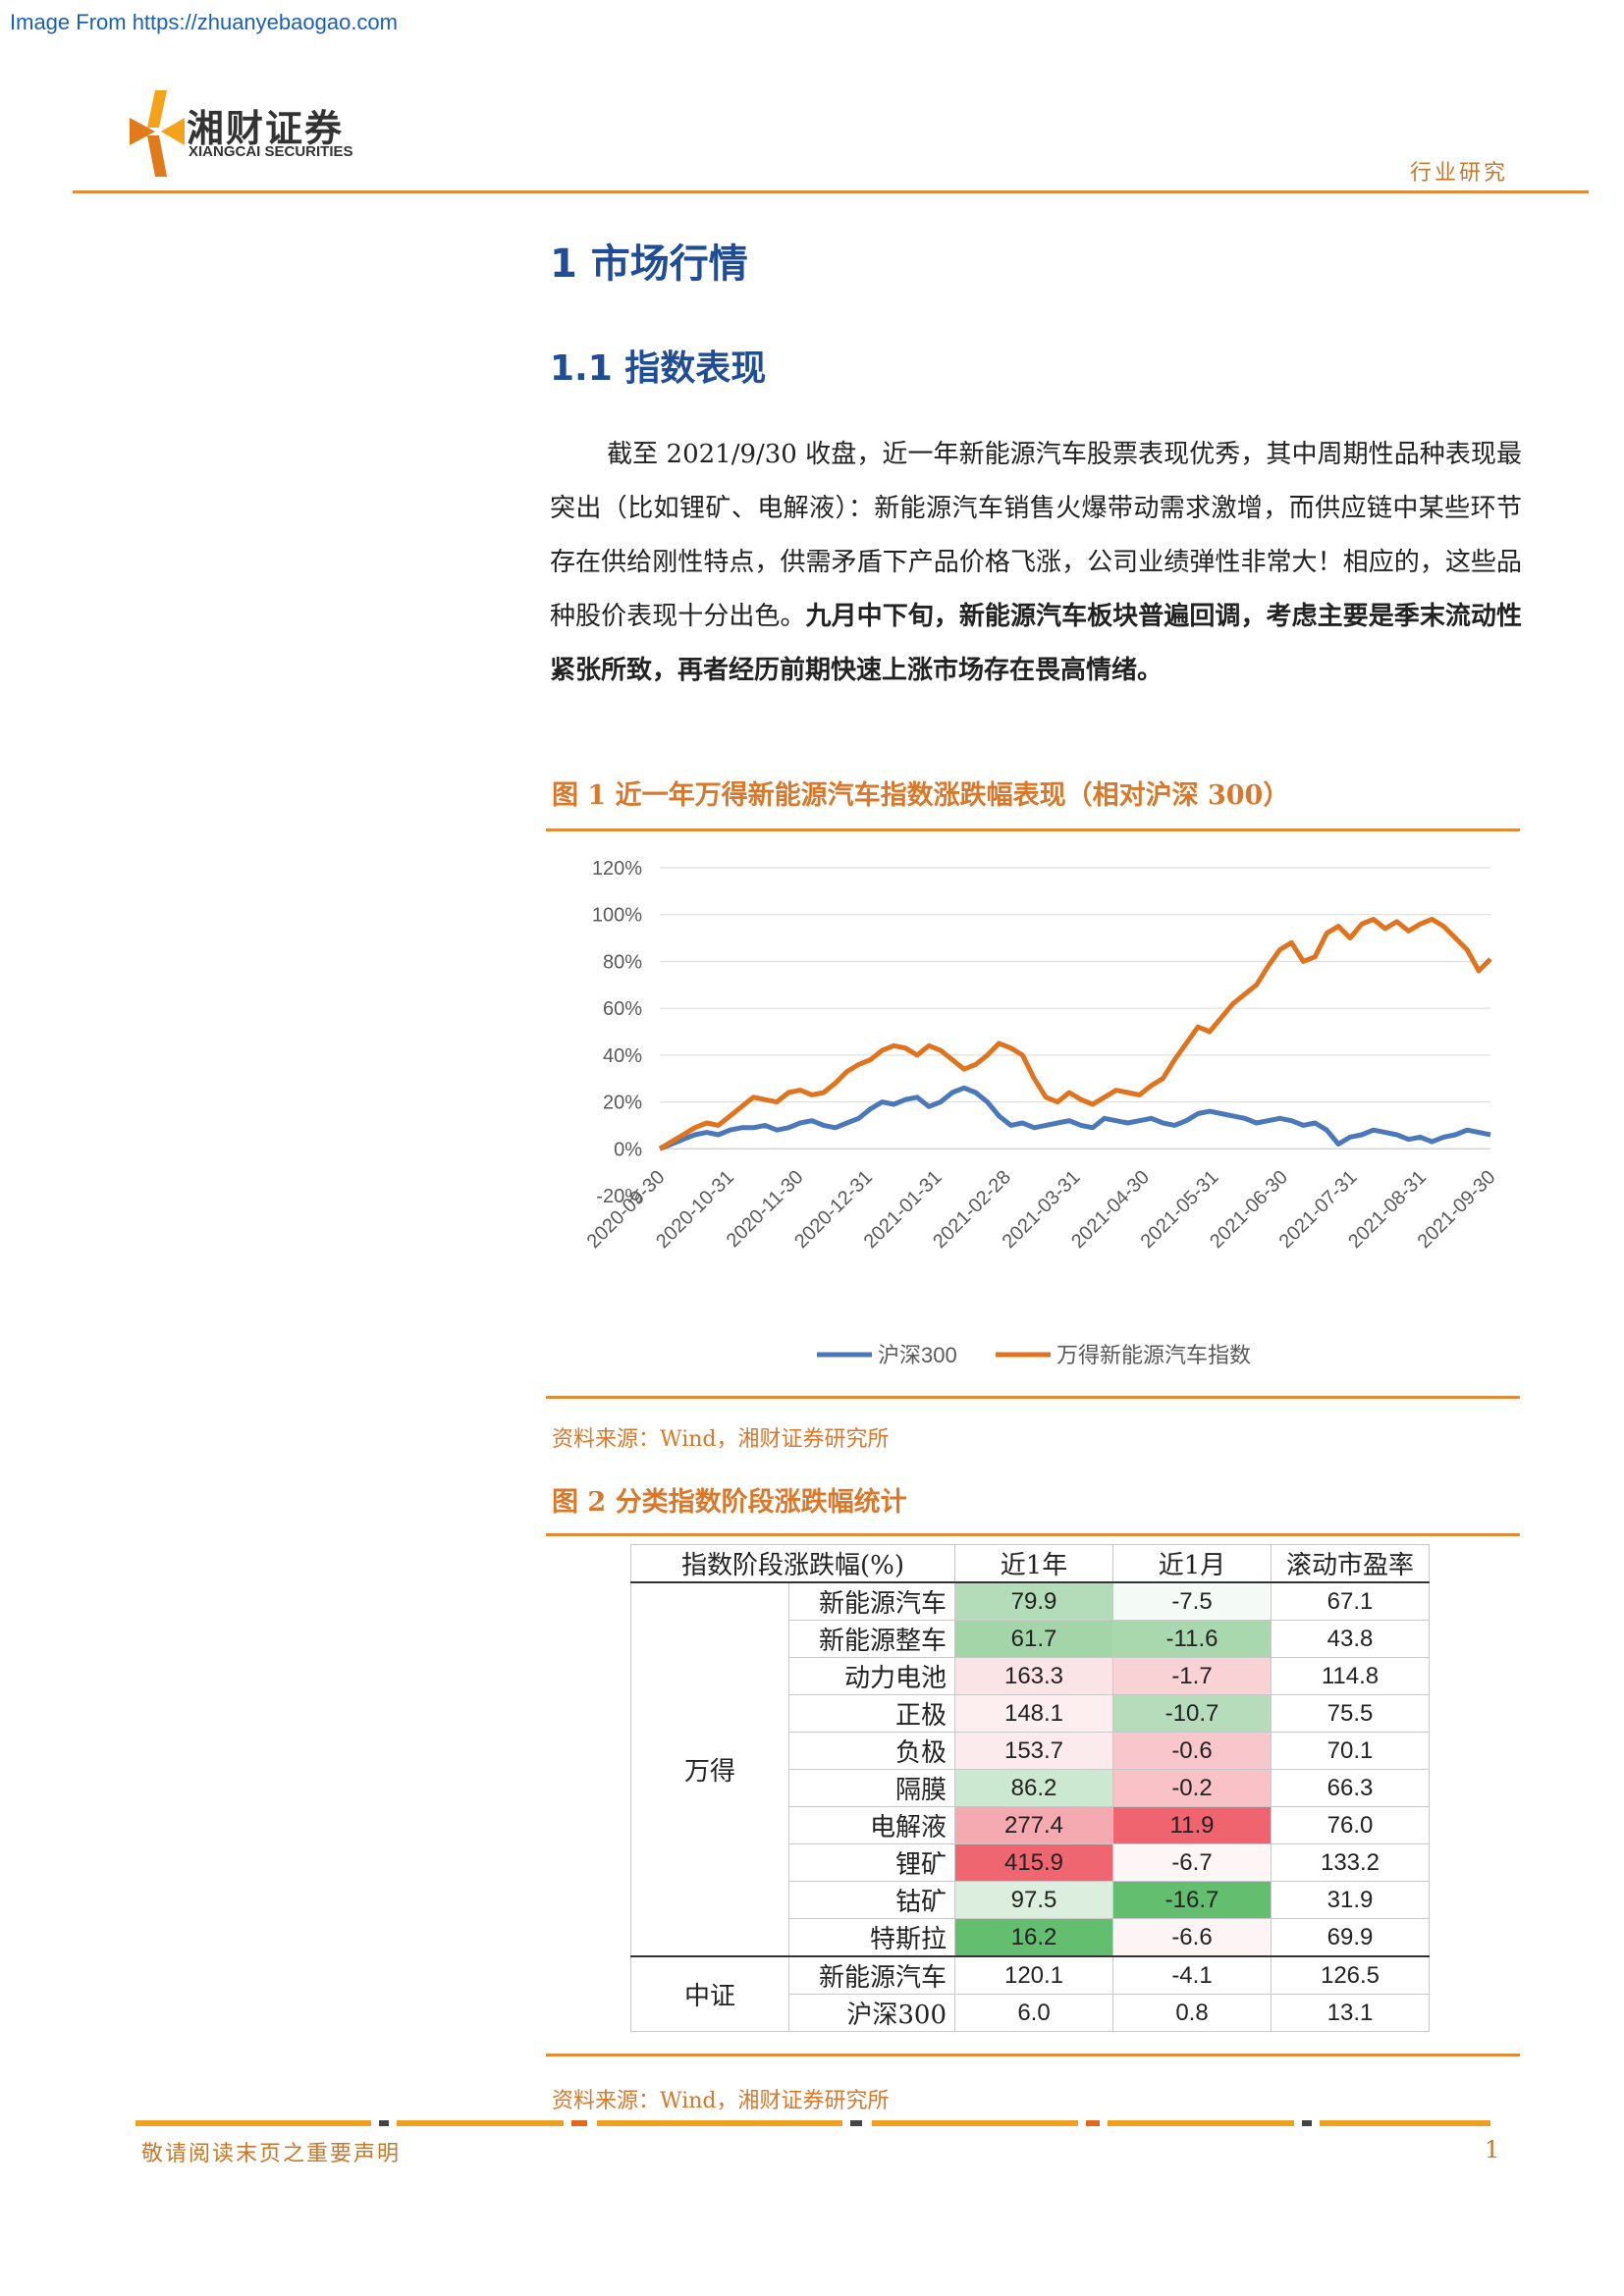 Image resolution: width=1624 pixels, height=2296 pixels. I want to click on table-group-name: 万得, so click(709, 1769).